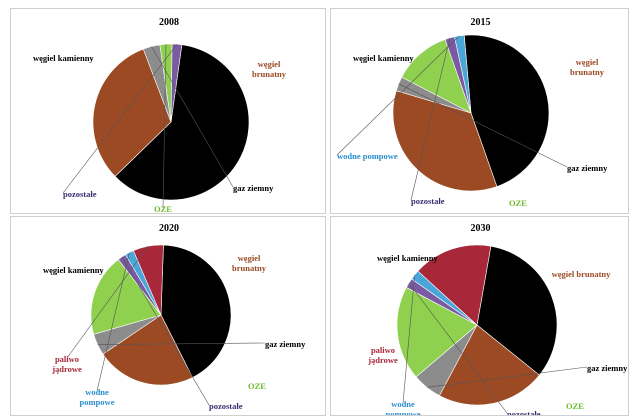 Image resolution: width=639 pixels, height=416 pixels. What do you see at coordinates (463, 74) in the screenshot?
I see `pie-slice-wodne-pompowe` at bounding box center [463, 74].